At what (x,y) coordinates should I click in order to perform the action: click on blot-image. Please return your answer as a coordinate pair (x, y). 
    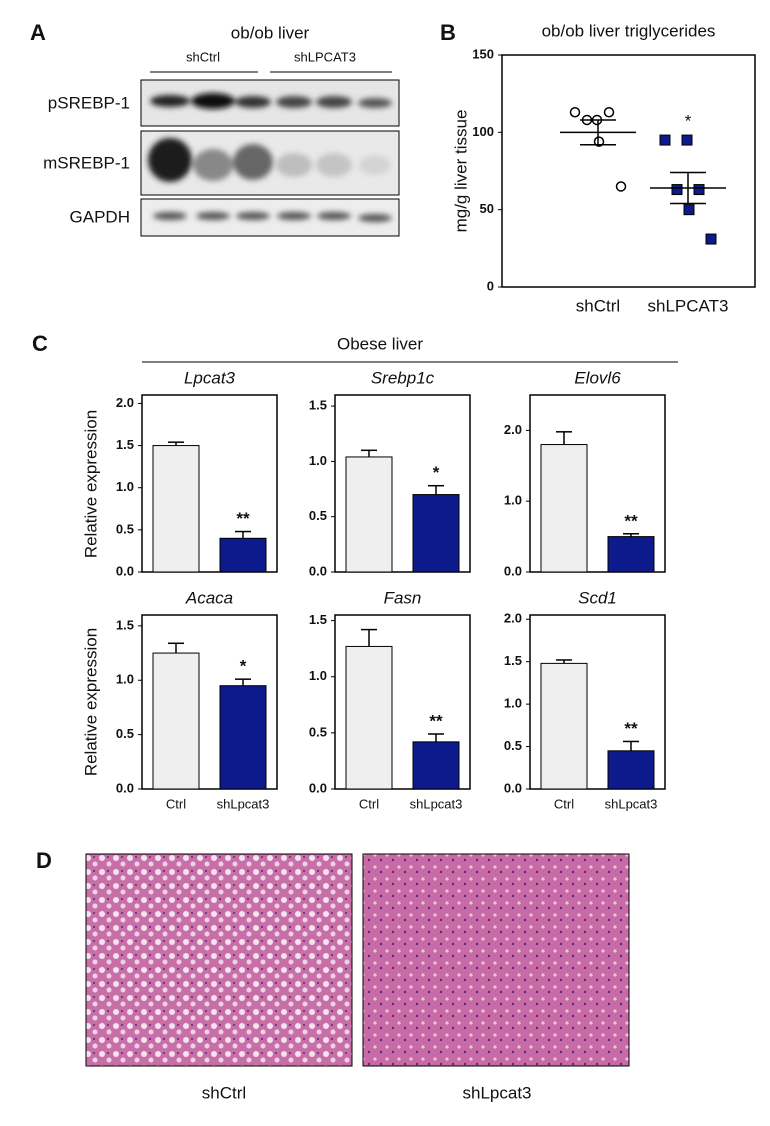
    Looking at the image, I should click on (270, 158).